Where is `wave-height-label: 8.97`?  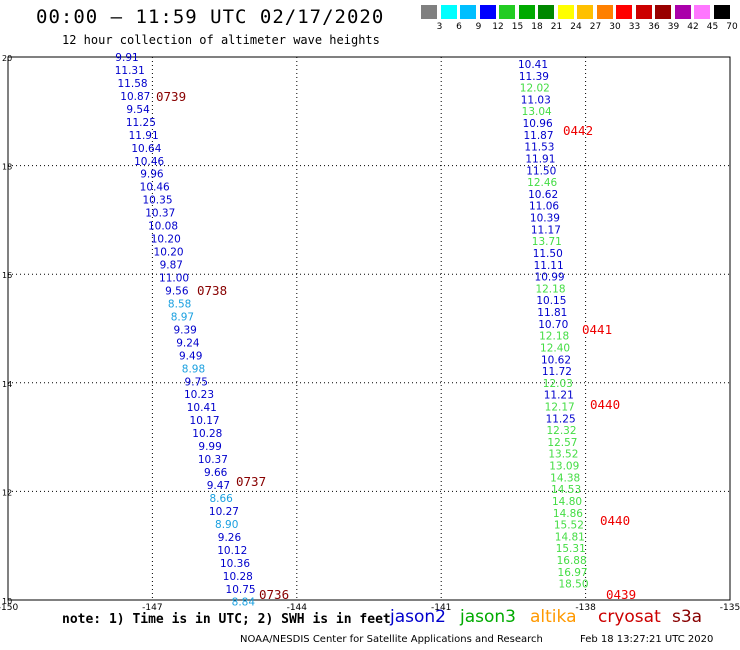
wave-height-label: 8.97 is located at coordinates (182, 317).